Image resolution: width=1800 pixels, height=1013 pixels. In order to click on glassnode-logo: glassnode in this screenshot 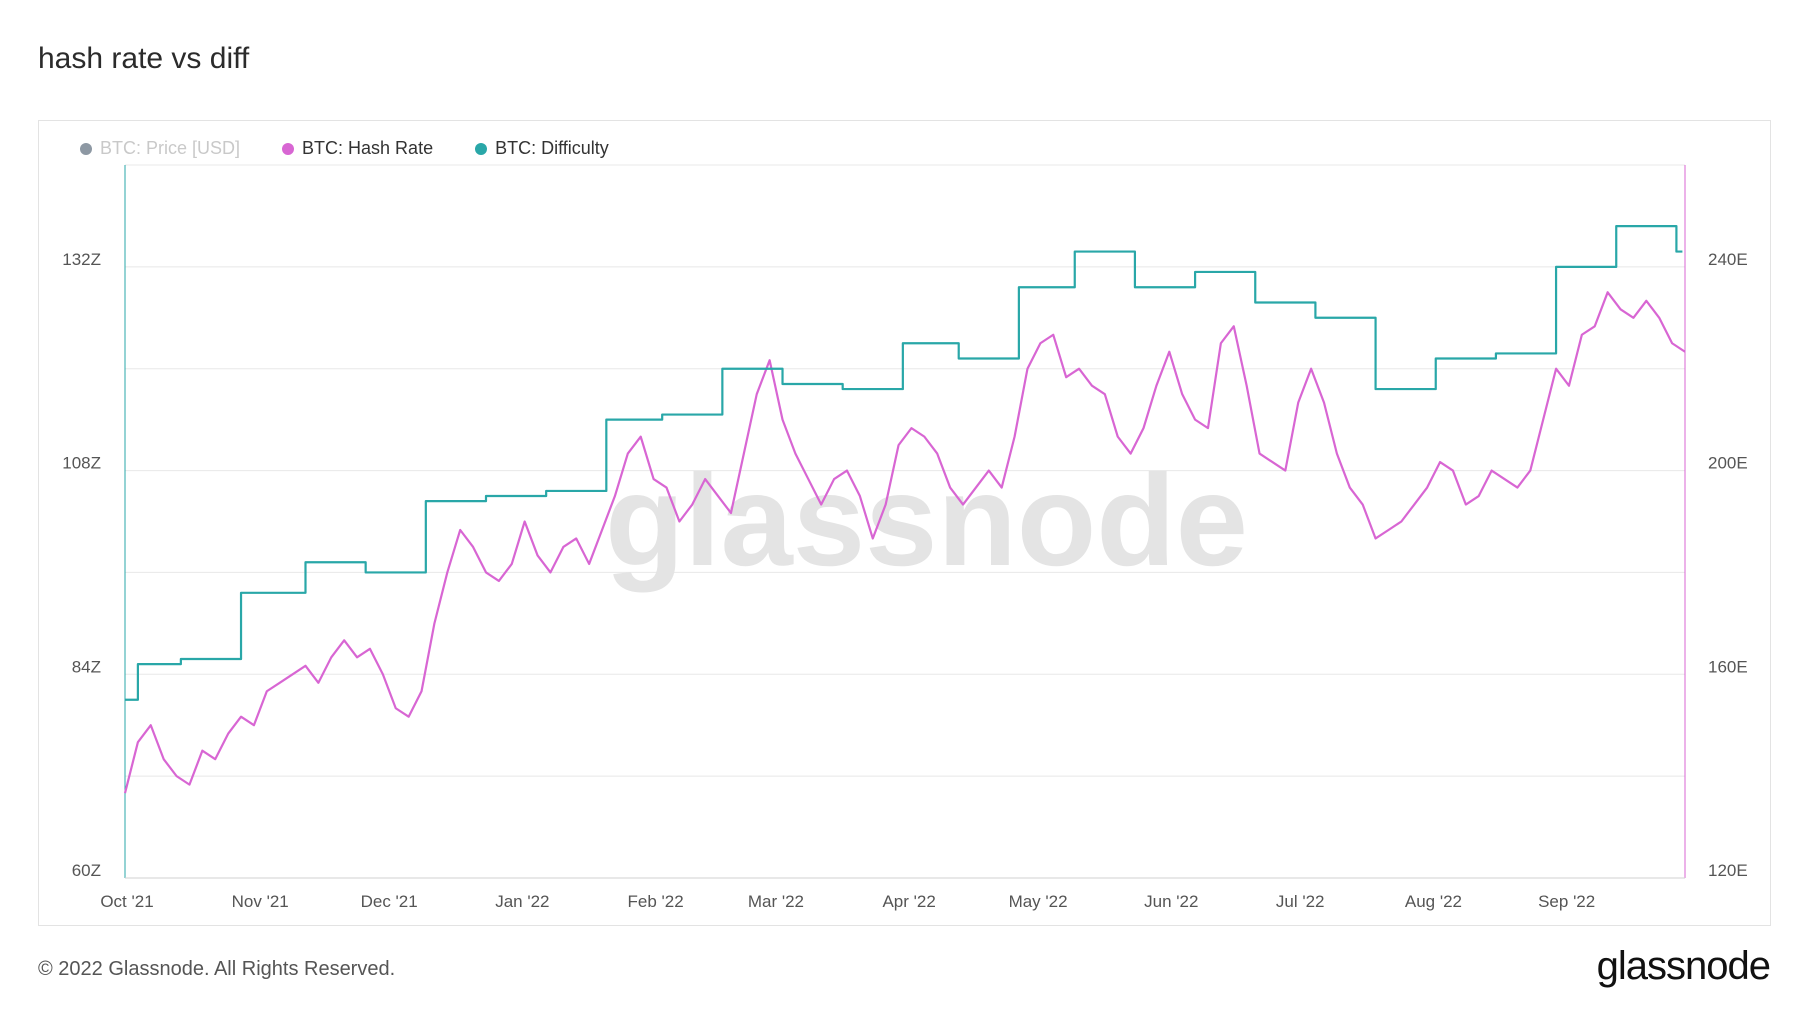, I will do `click(1683, 966)`.